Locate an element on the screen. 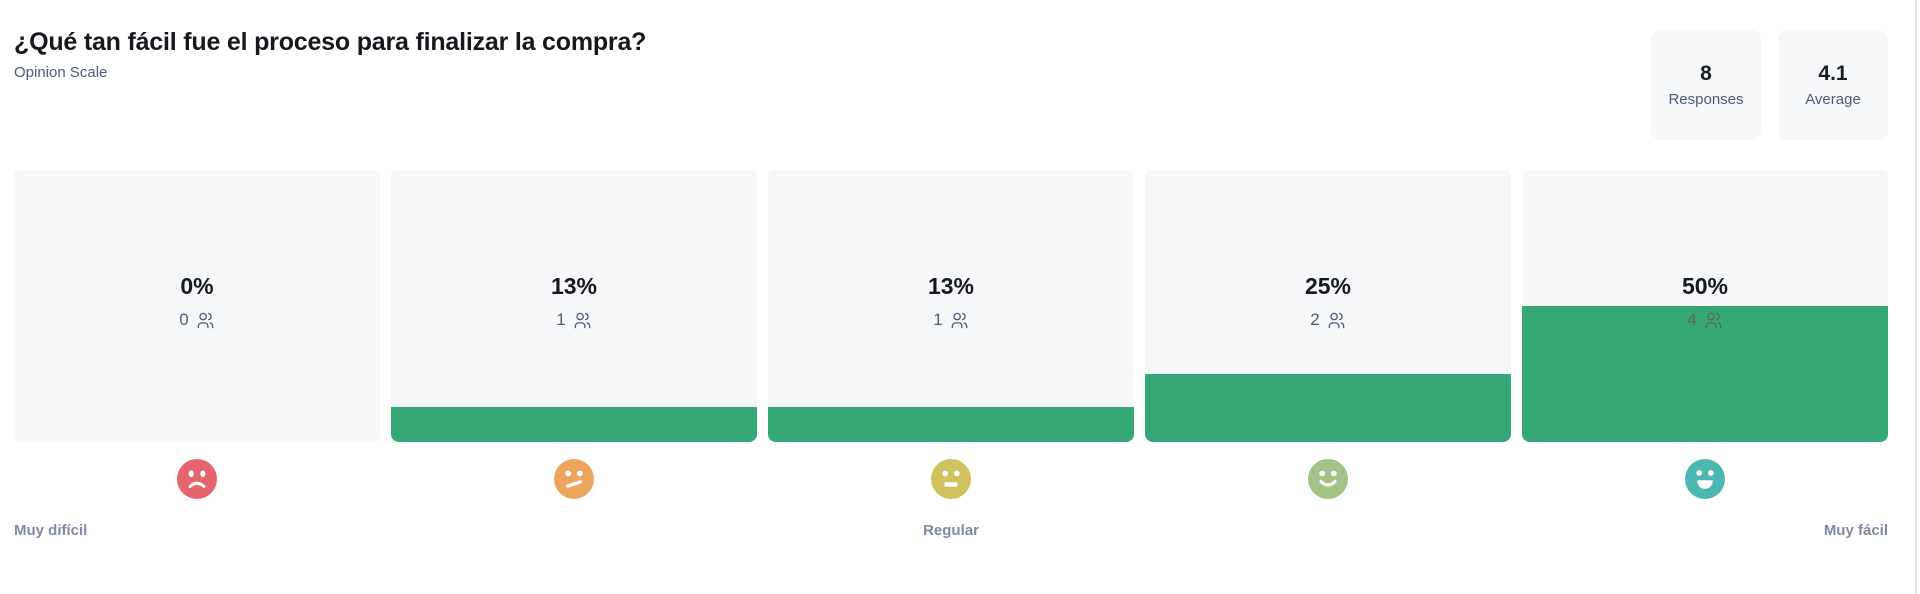 This screenshot has height=594, width=1920. count-value: 4 is located at coordinates (1692, 319).